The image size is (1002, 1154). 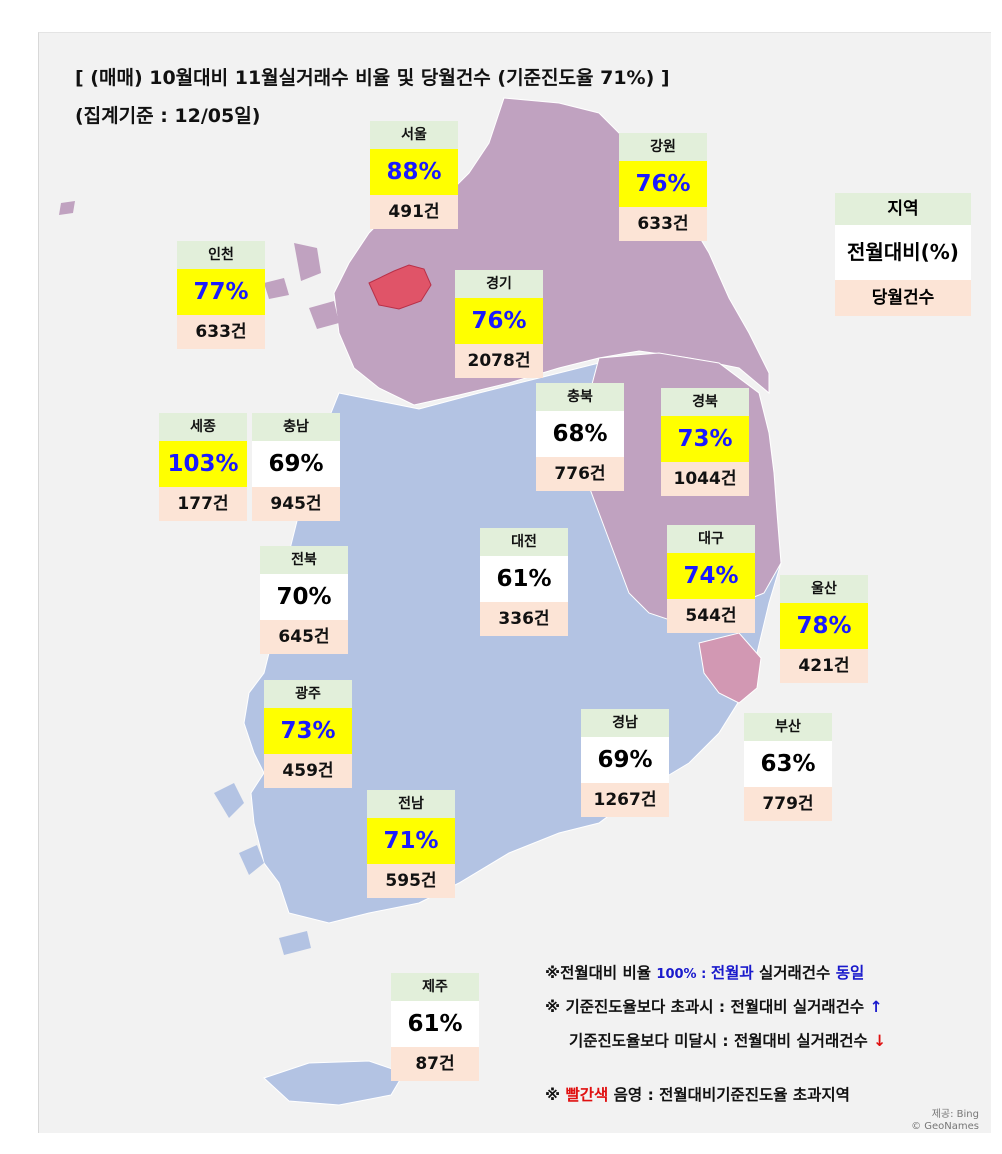 What do you see at coordinates (876, 1007) in the screenshot?
I see `up-arrow-icon: ↑` at bounding box center [876, 1007].